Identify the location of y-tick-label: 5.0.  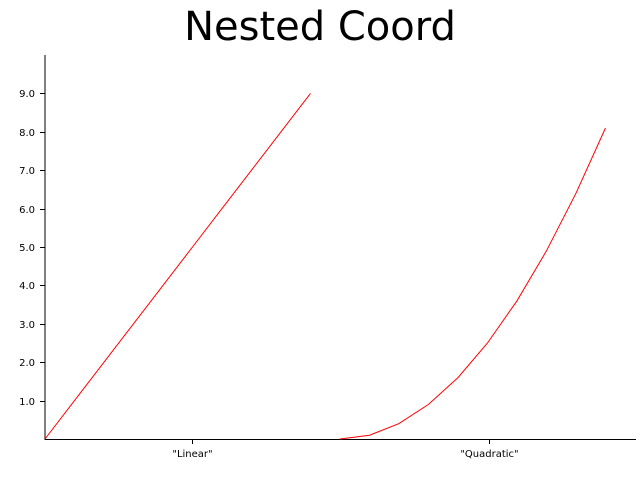
(27, 248).